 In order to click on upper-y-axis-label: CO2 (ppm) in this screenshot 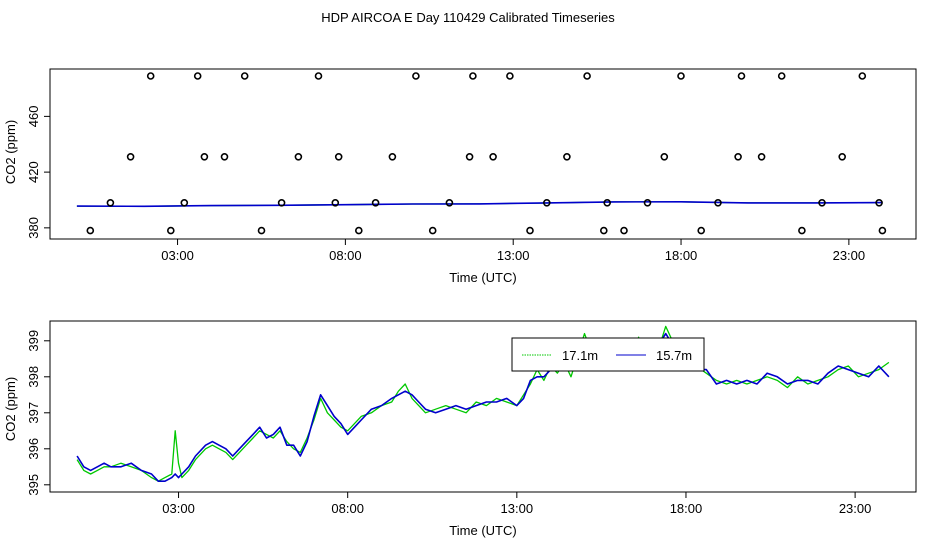, I will do `click(10, 152)`.